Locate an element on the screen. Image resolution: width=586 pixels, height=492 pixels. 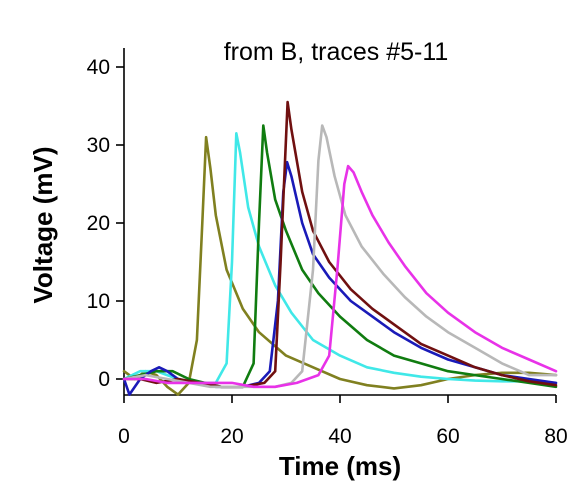
y-tick-label: 20 is located at coordinates (98, 223).